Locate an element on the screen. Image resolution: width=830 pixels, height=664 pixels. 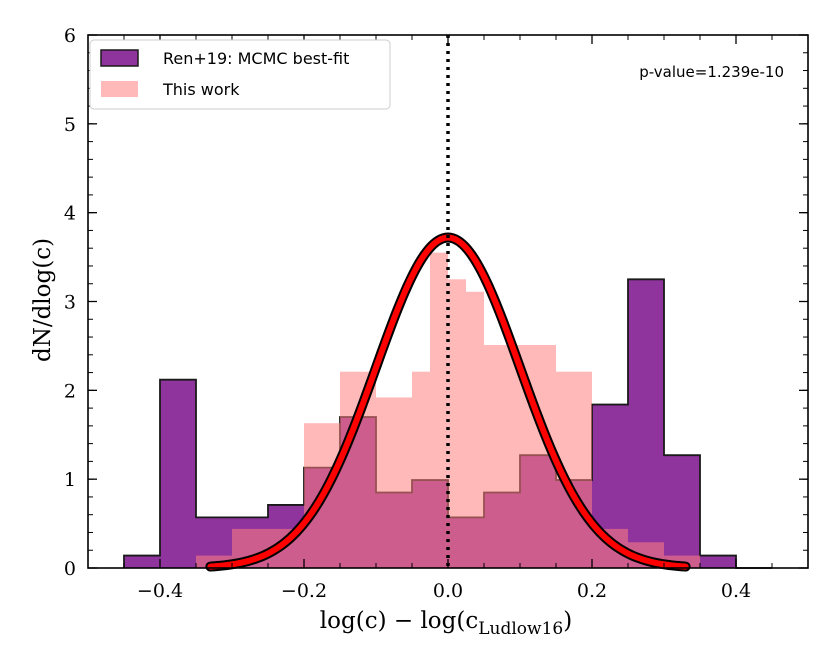
y-tick-label: 3 is located at coordinates (70, 303).